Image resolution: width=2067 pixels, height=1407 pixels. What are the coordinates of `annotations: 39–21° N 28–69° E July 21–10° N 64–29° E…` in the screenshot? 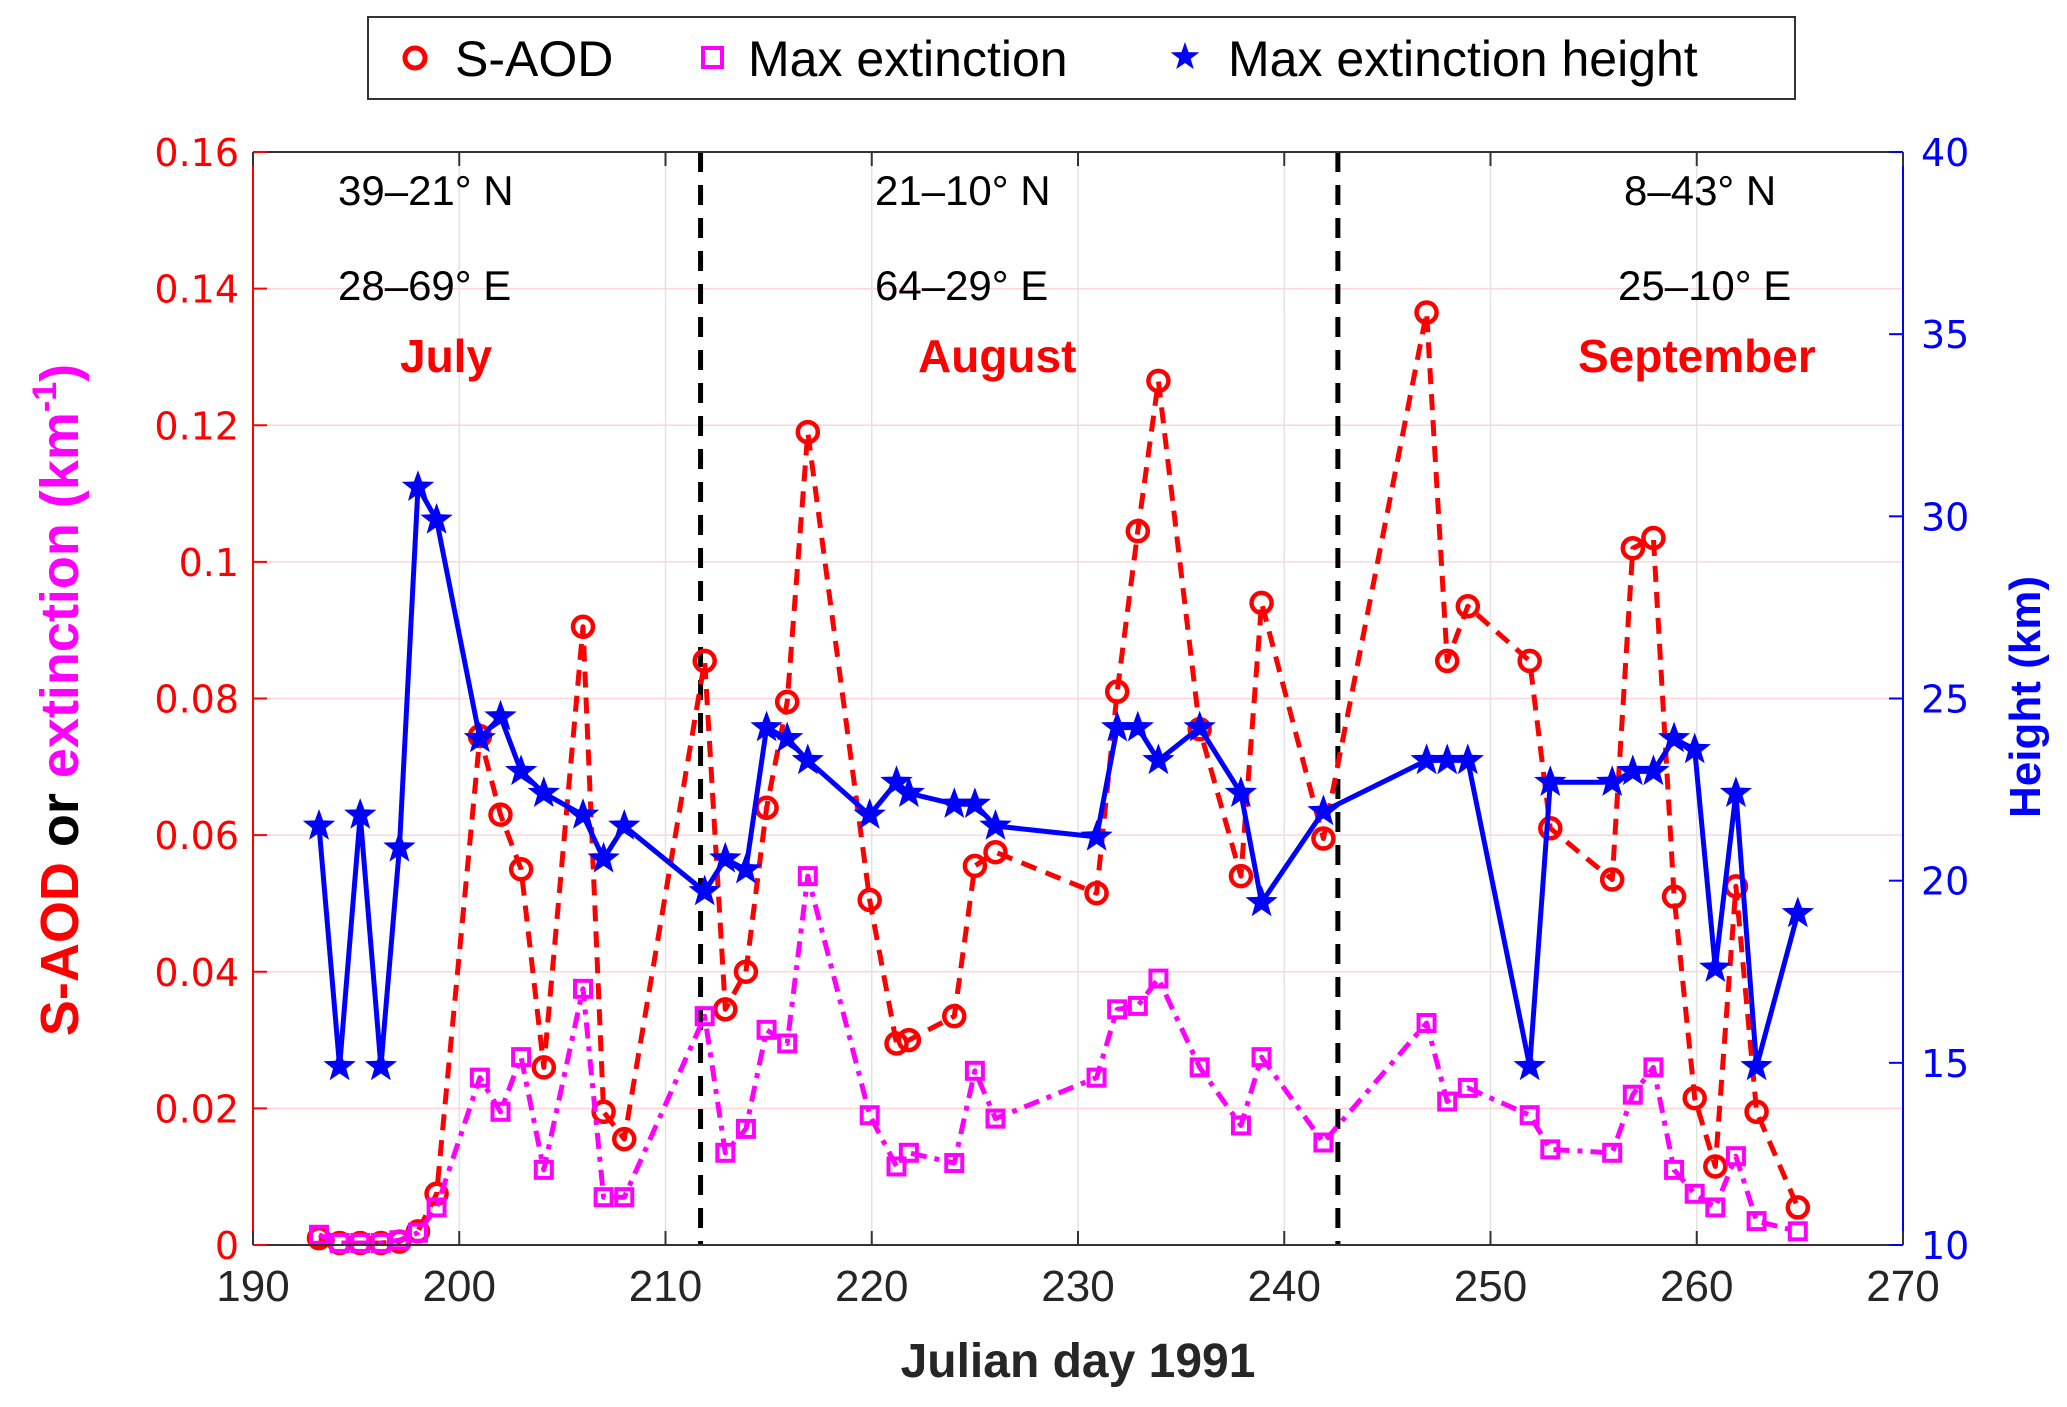 It's located at (1077, 274).